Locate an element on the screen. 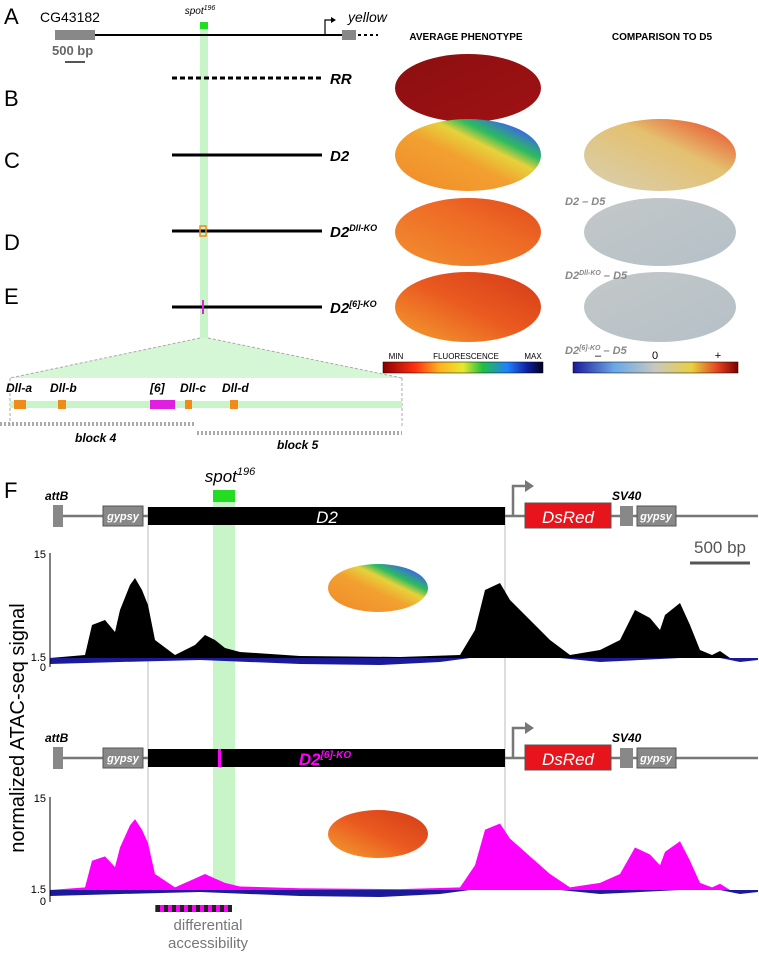  panel-letter: F is located at coordinates (10, 490).